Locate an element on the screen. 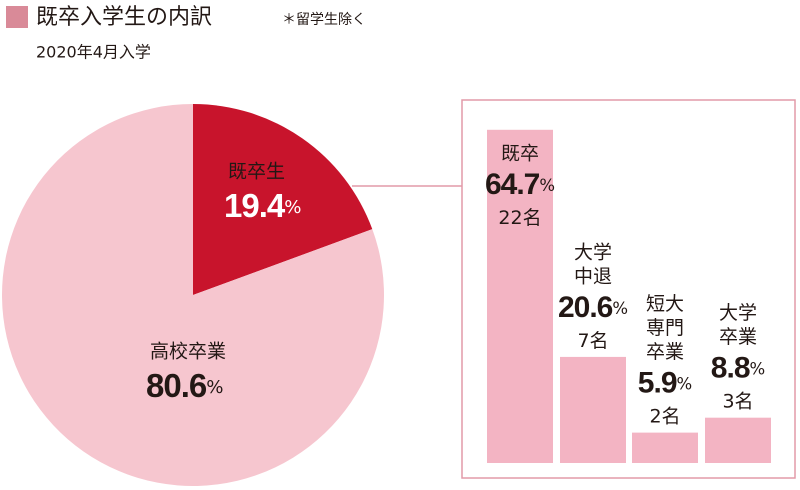 The width and height of the screenshot is (800, 490). value: 20.6 is located at coordinates (585, 307).